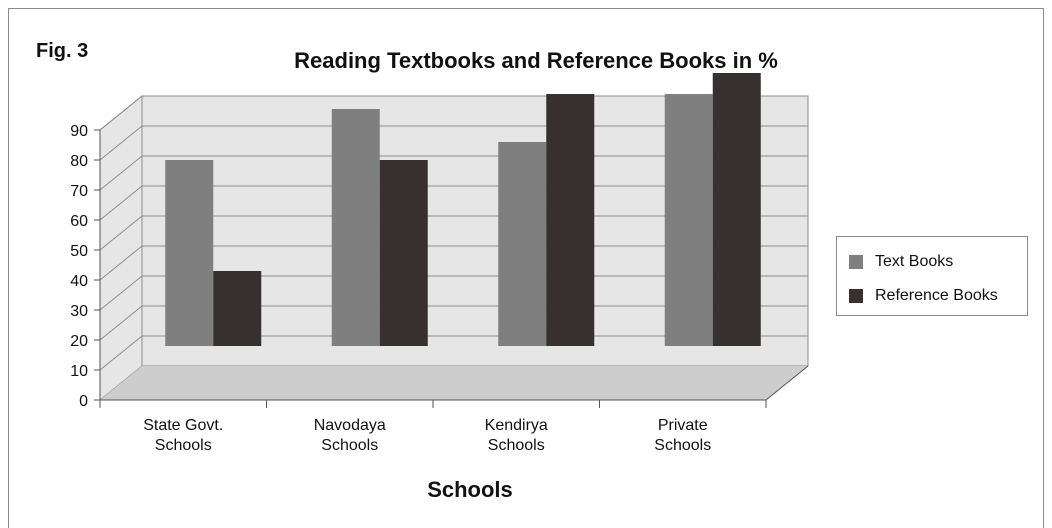  Describe the element at coordinates (79, 221) in the screenshot. I see `y-tick-label: 60` at that location.